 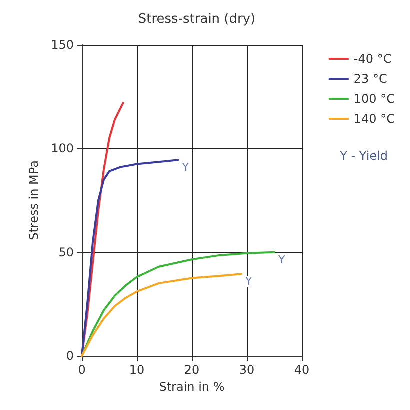 What do you see at coordinates (137, 370) in the screenshot?
I see `x-tick-label: 10` at bounding box center [137, 370].